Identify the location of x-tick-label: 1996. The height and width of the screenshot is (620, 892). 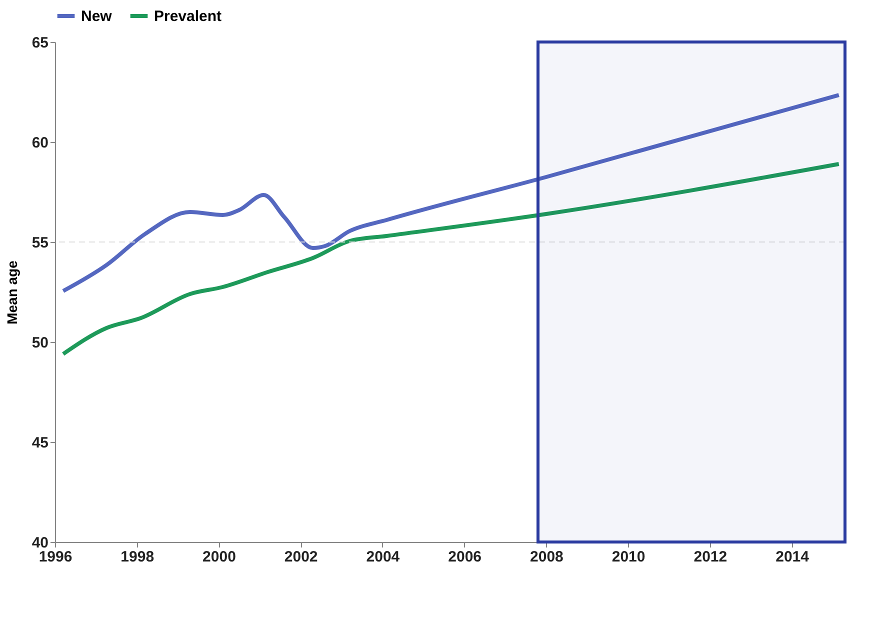
(55, 557).